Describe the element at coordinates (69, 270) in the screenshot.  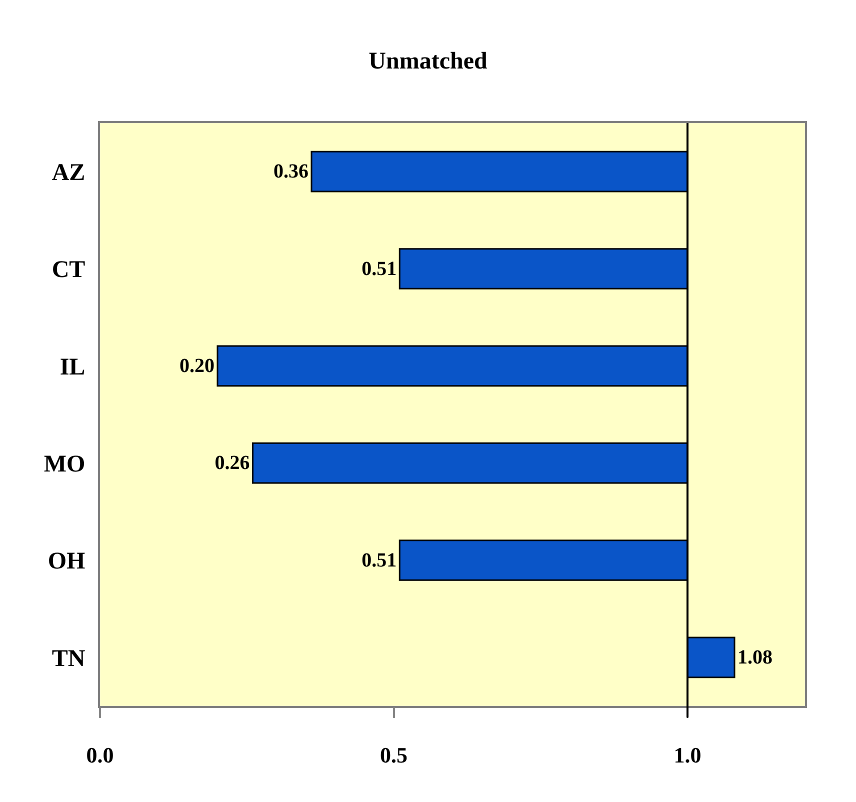
I see `y-tick-label: CT` at that location.